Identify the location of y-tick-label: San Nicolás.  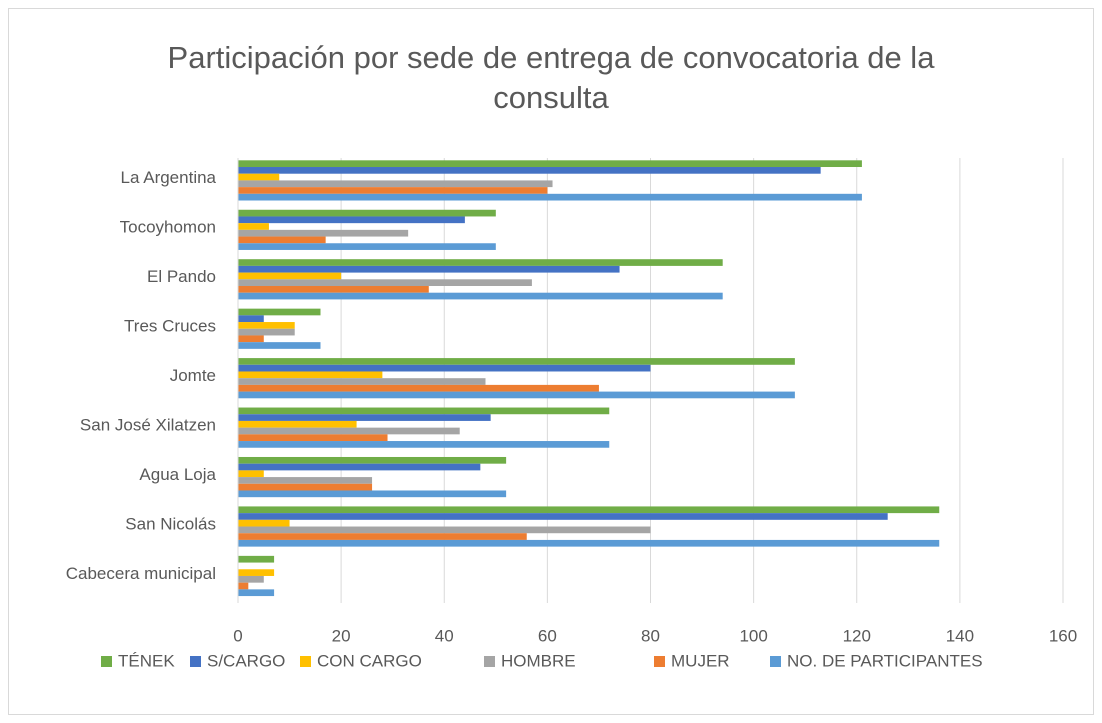
(170, 523).